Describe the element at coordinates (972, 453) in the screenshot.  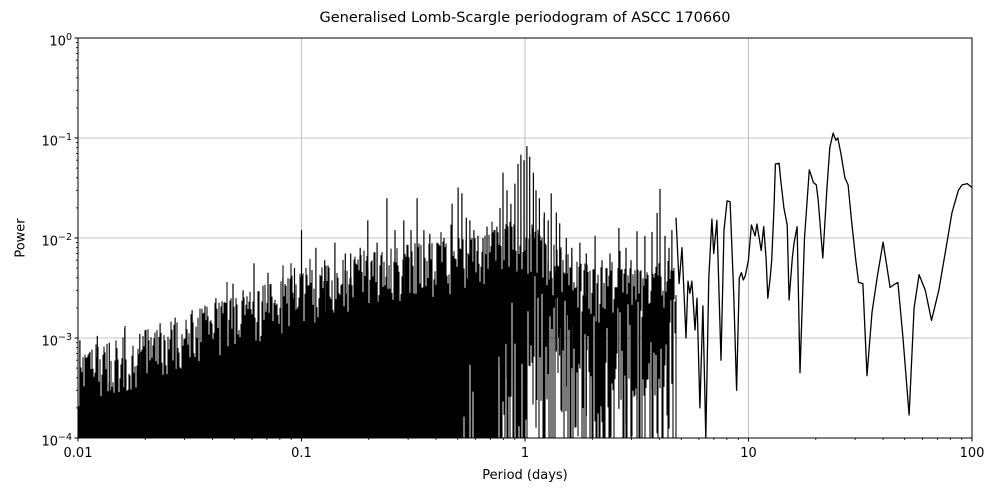
I see `x-tick-label: 100` at that location.